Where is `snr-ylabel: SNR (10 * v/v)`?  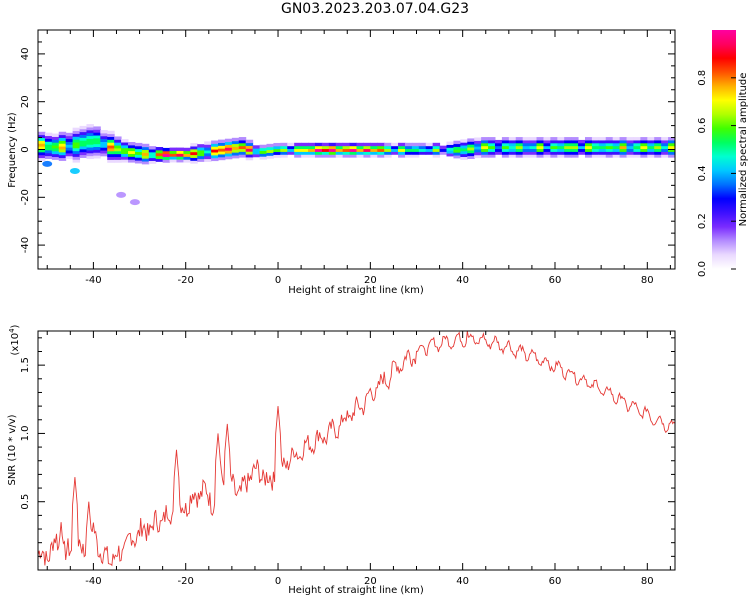
snr-ylabel: SNR (10 * v/v) is located at coordinates (12, 449).